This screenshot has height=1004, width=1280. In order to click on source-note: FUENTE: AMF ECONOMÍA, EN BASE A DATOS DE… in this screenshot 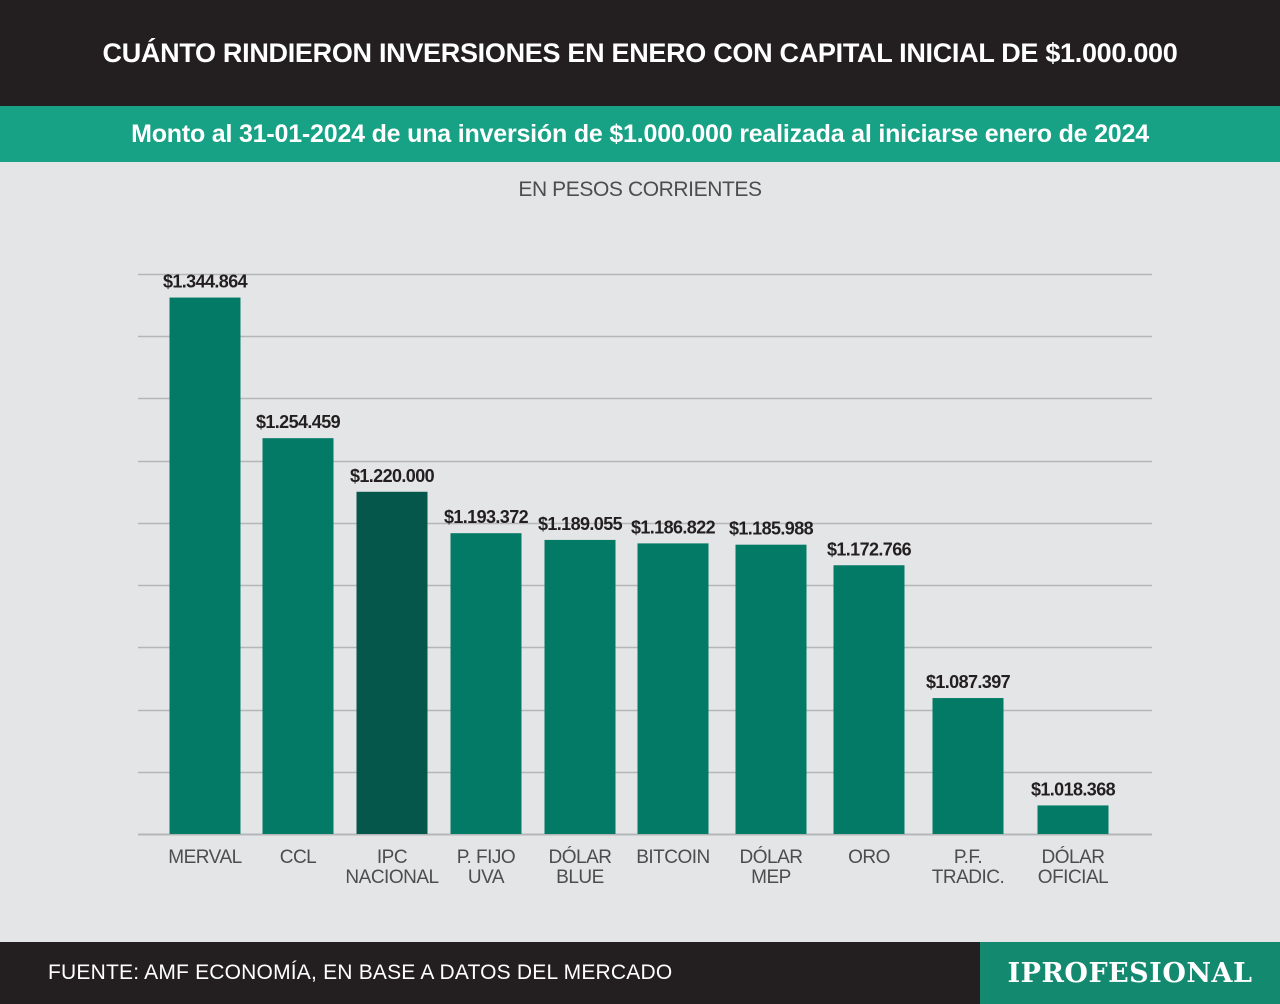, I will do `click(360, 972)`.